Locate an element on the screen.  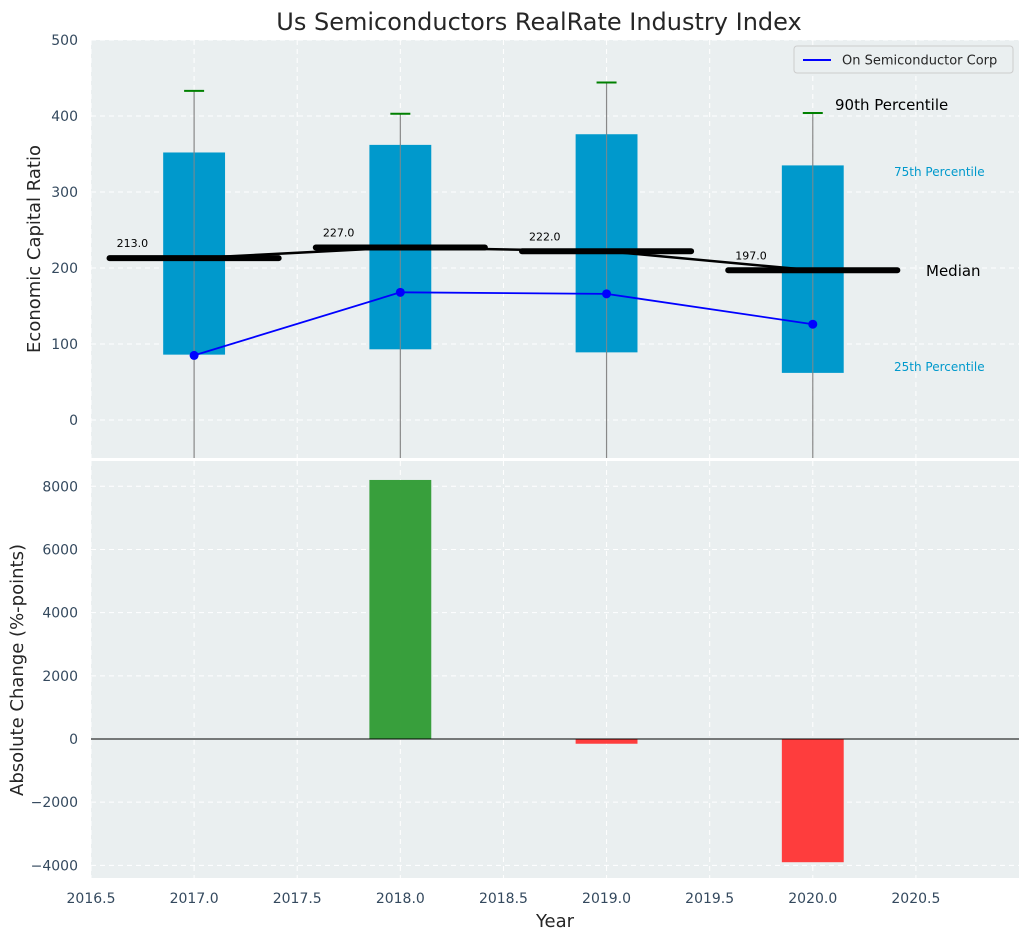
top-y-tick-labels: 0 100 200 300 400 500 is located at coordinates (64, 231).